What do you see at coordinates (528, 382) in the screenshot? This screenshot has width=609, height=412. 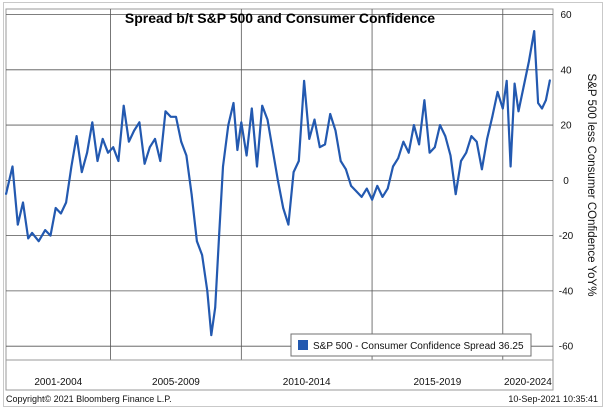 I see `x-period-label: 2020-2024` at bounding box center [528, 382].